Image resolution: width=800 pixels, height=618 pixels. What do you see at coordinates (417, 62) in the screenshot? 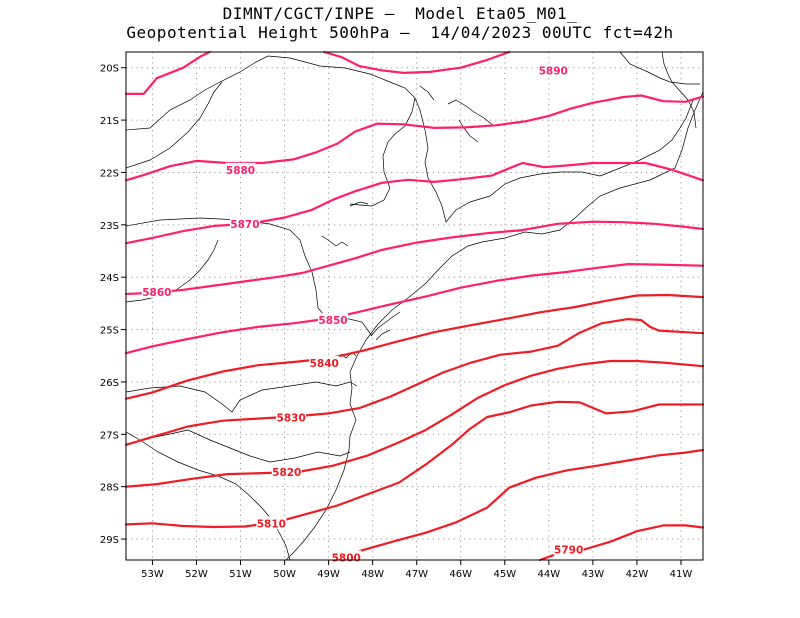
I see `contour-5890b` at bounding box center [417, 62].